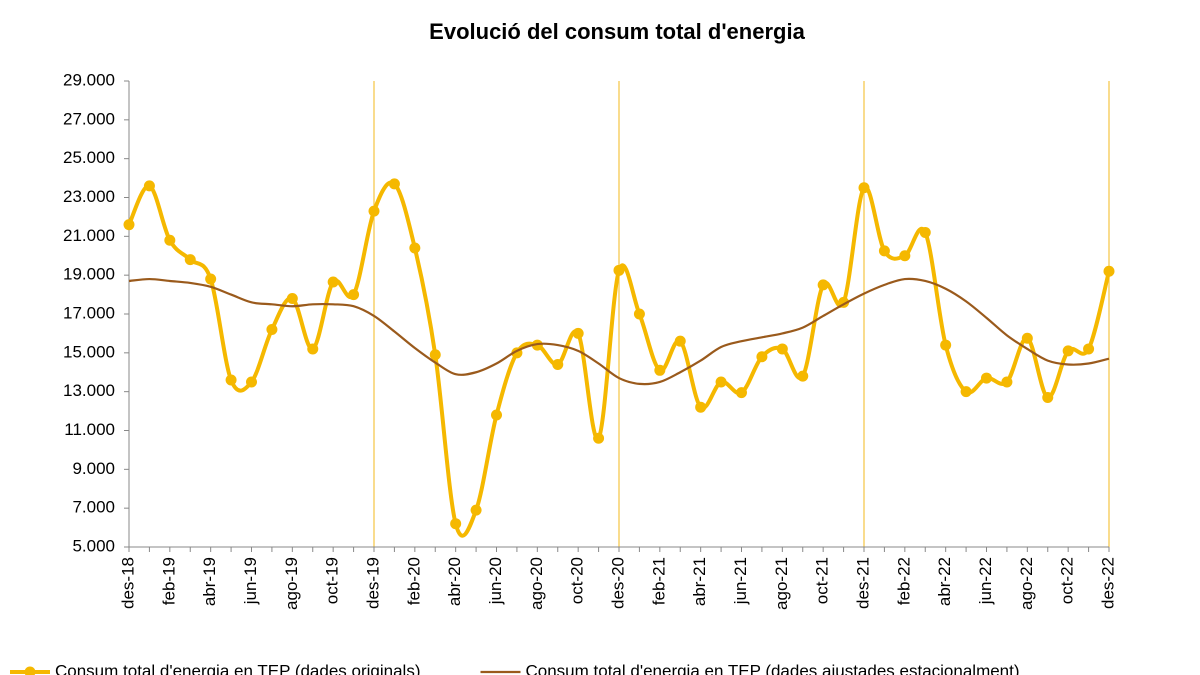  Describe the element at coordinates (617, 583) in the screenshot. I see `x-tick-label: des-20` at that location.